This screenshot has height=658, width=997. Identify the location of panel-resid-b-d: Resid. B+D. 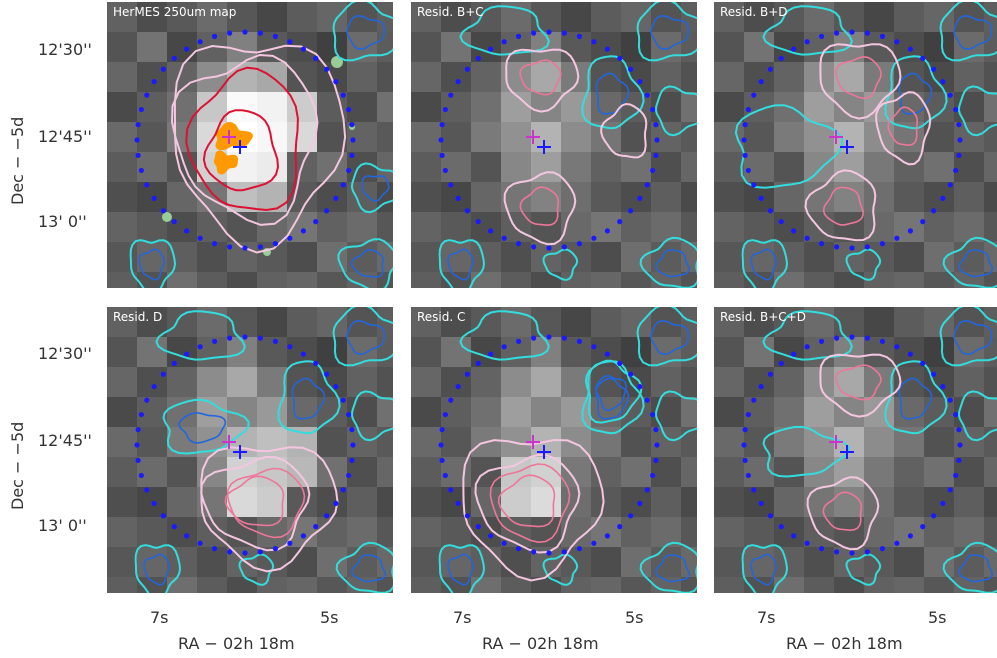
(855, 145).